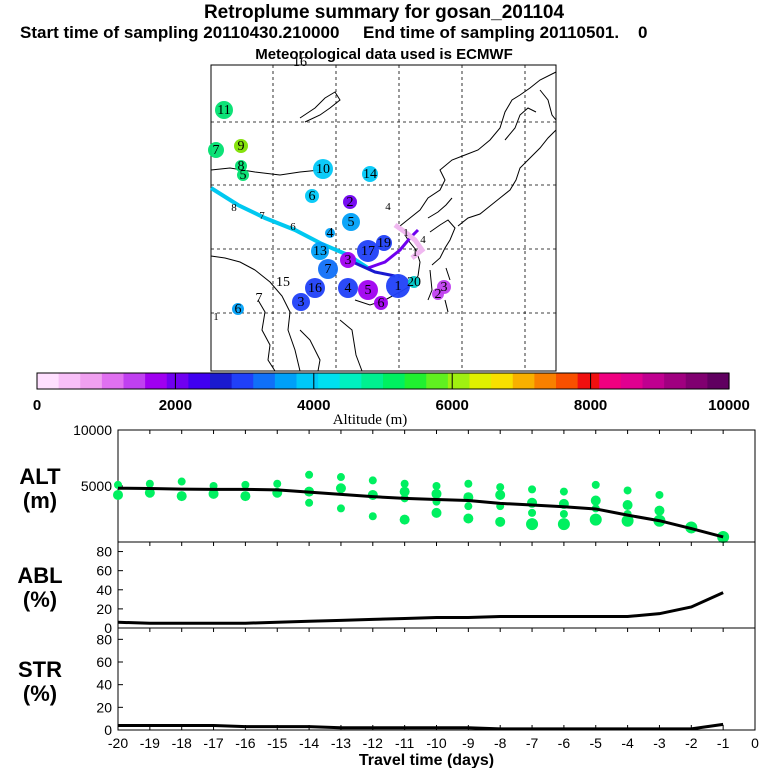  What do you see at coordinates (384, 12) in the screenshot?
I see `chart-title: Retroplume summary for gosan_201104` at bounding box center [384, 12].